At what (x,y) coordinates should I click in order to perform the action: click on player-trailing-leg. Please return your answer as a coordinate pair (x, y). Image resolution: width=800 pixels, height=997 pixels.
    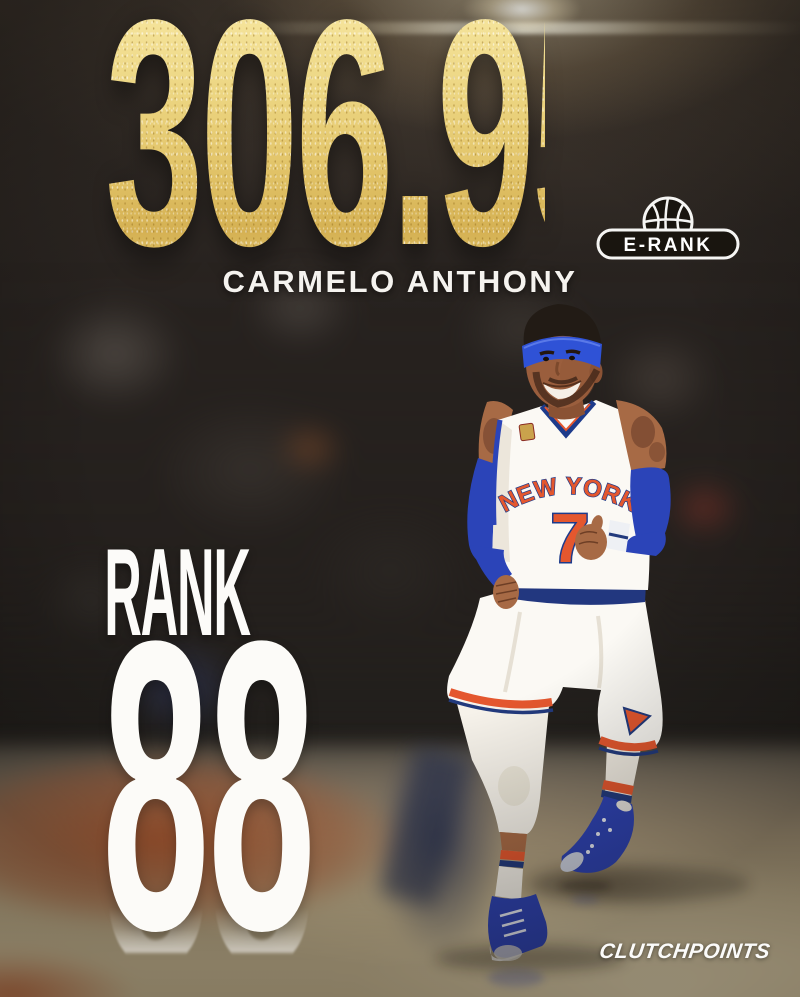
    Looking at the image, I should click on (600, 807).